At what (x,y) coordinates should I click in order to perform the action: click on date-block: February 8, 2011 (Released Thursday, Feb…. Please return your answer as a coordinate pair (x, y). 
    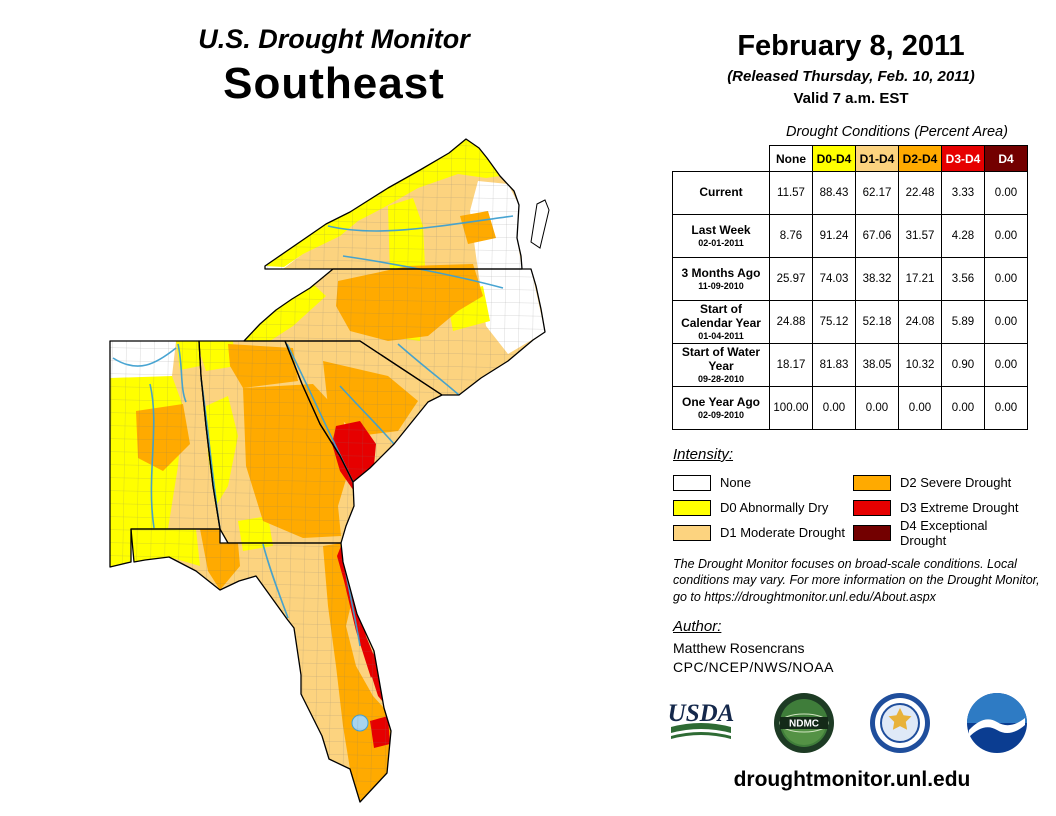
    Looking at the image, I should click on (851, 68).